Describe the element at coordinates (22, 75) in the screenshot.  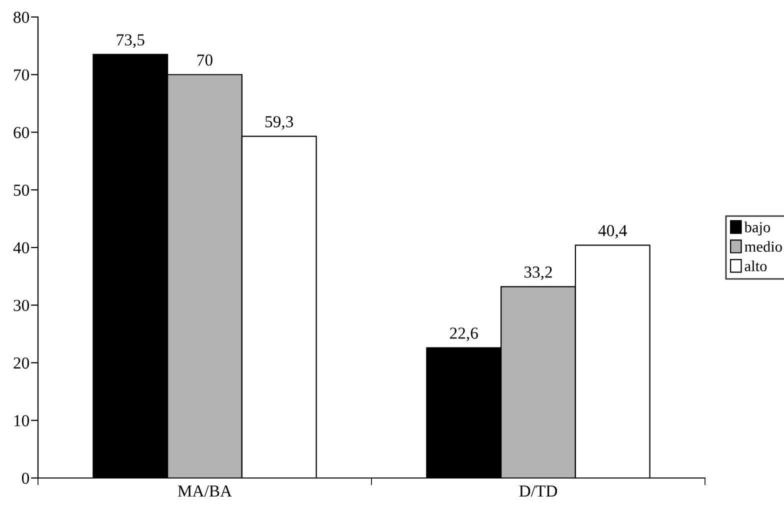
I see `y-tick-label: 70` at that location.